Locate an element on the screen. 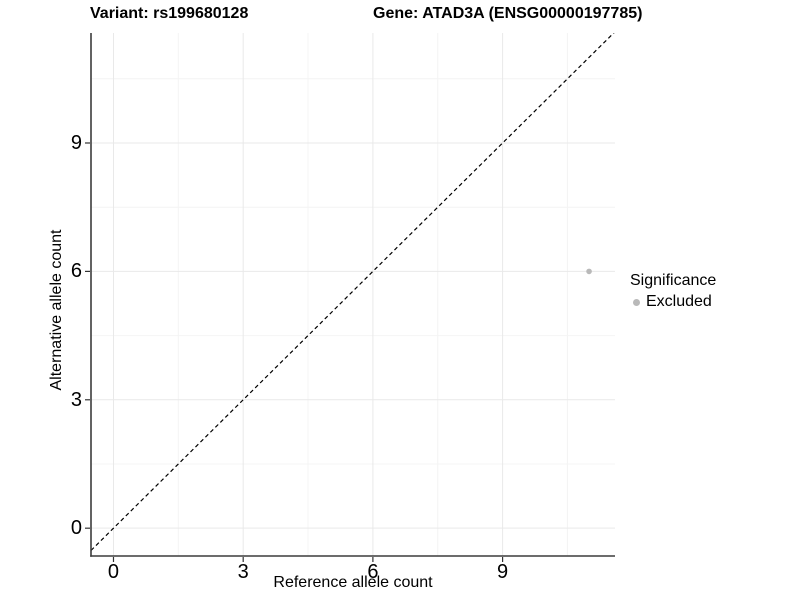 The image size is (800, 600). y-tick-label: 3 is located at coordinates (76, 399).